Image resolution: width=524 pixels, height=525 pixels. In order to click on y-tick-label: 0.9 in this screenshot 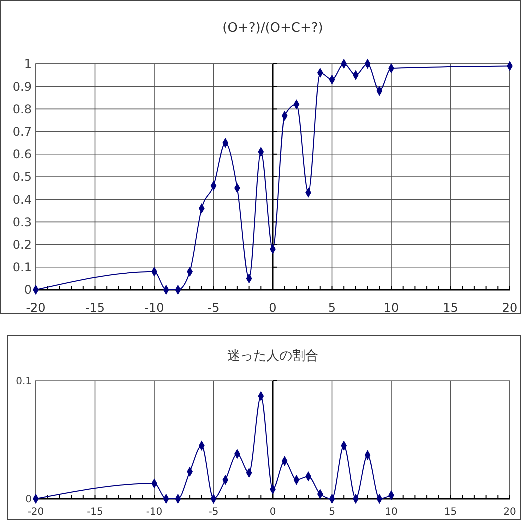, I will do `click(22, 87)`.